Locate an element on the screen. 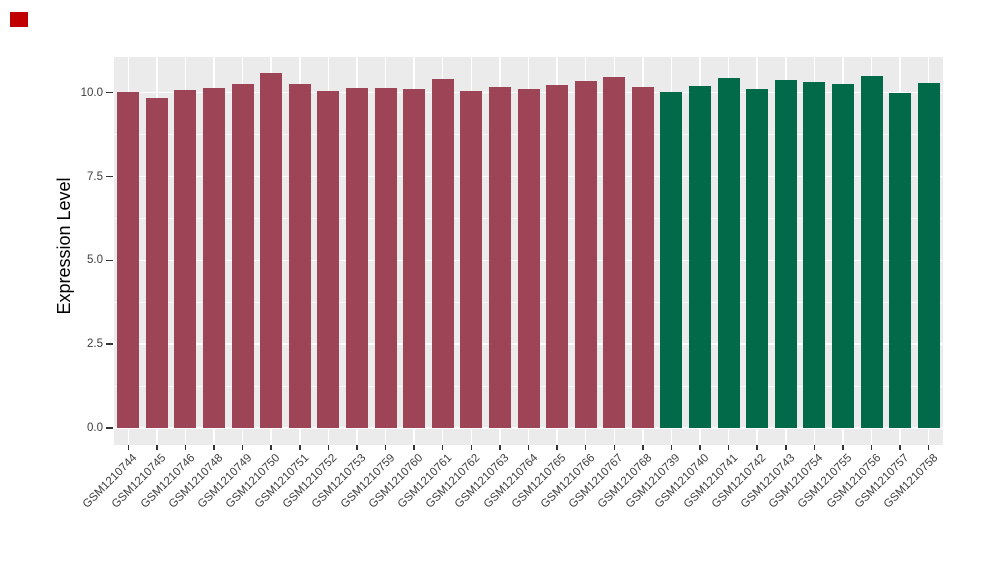 This screenshot has width=1000, height=580. bar-GSM1210749 is located at coordinates (242, 255).